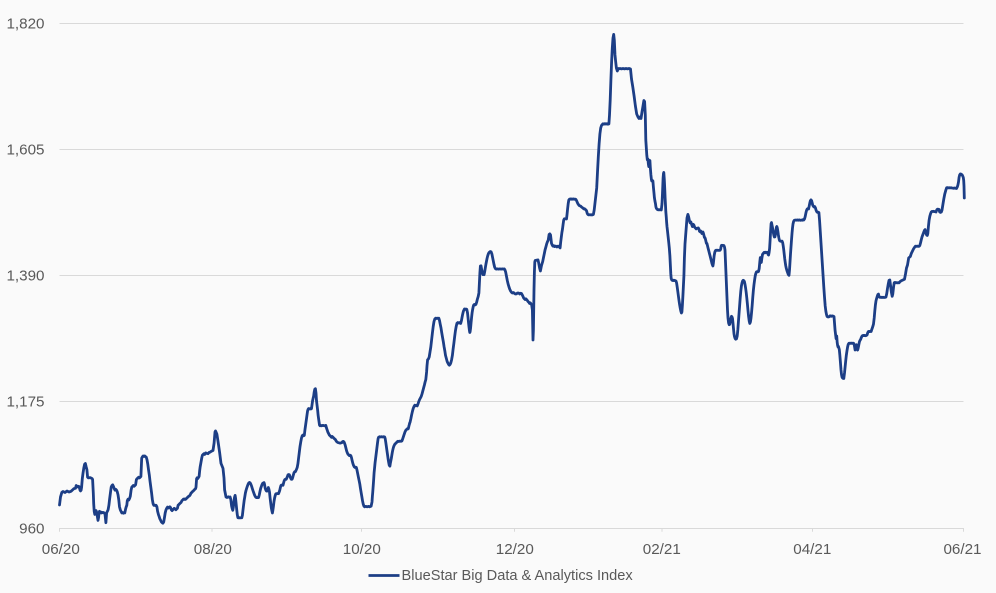 This screenshot has width=996, height=593. What do you see at coordinates (25, 24) in the screenshot?
I see `svg-text: 1,820` at bounding box center [25, 24].